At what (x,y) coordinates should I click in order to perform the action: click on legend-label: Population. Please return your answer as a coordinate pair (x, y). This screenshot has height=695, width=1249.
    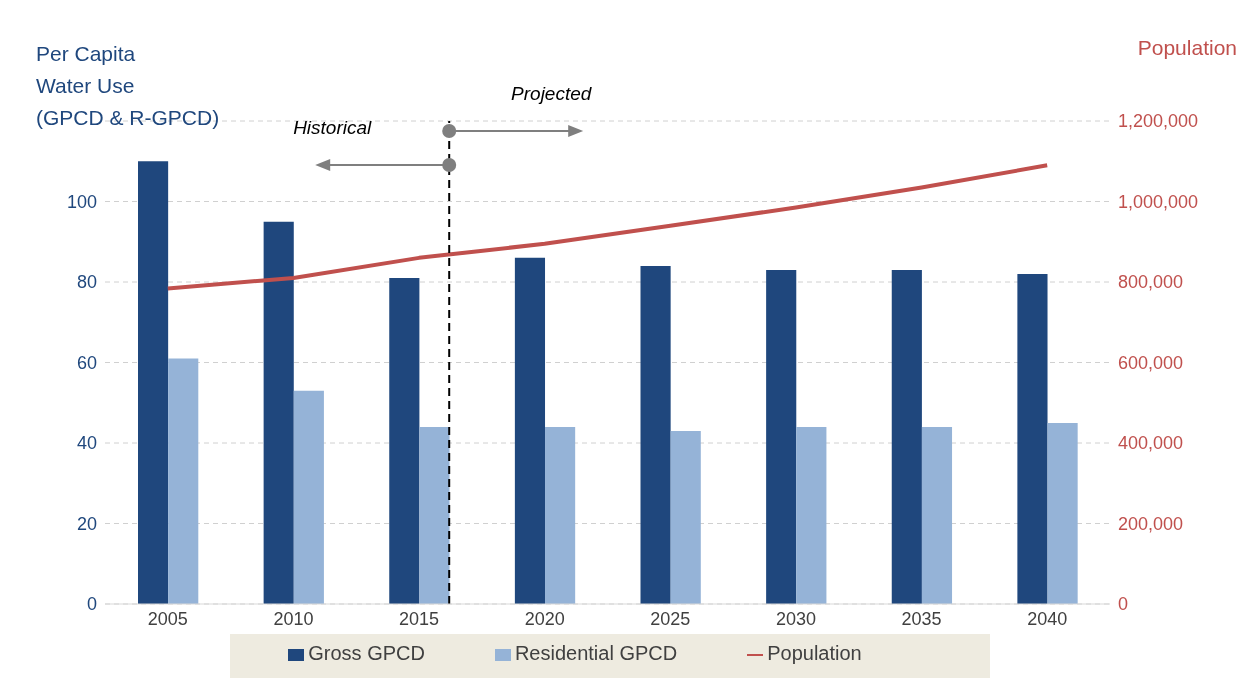
    Looking at the image, I should click on (814, 653).